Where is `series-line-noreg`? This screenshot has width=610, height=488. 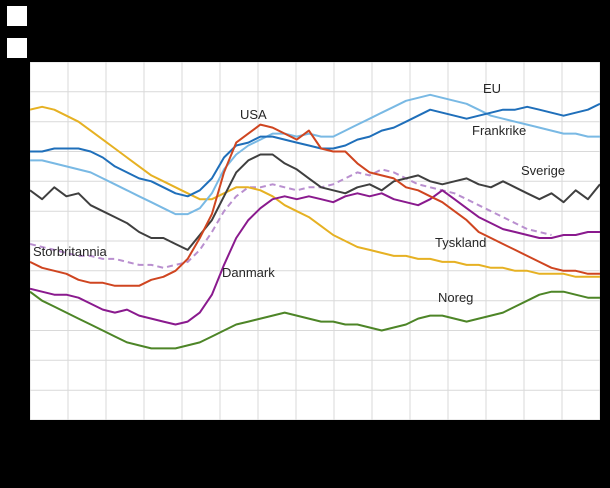 series-line-noreg is located at coordinates (315, 320).